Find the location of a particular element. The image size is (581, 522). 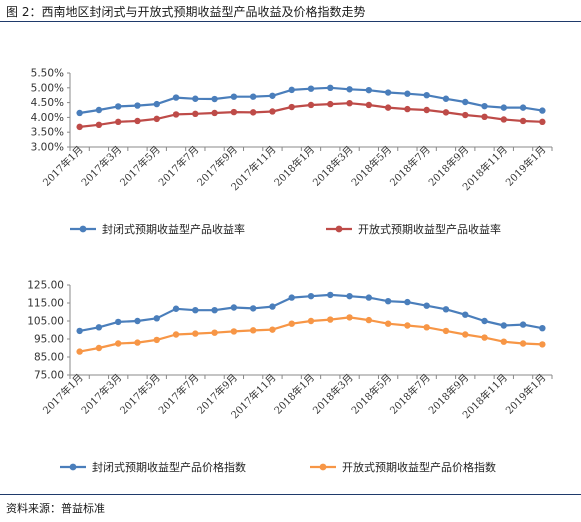

chart1-ytick-label: 4.50% is located at coordinates (47, 103).